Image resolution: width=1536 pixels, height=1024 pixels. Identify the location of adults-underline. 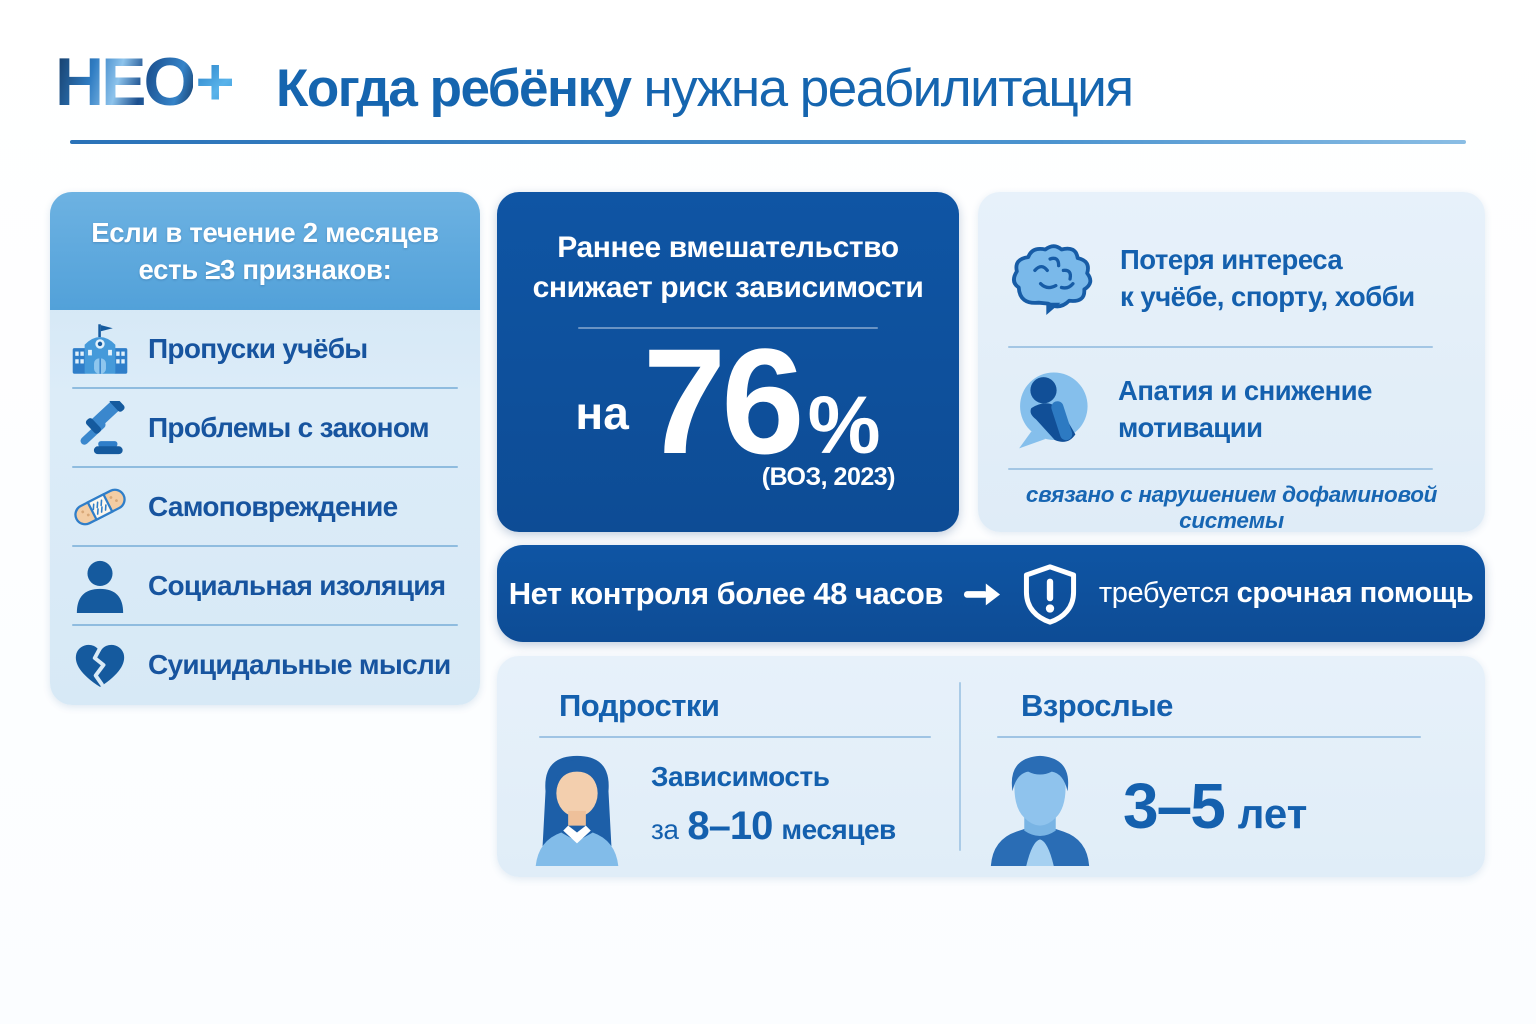
(1209, 737).